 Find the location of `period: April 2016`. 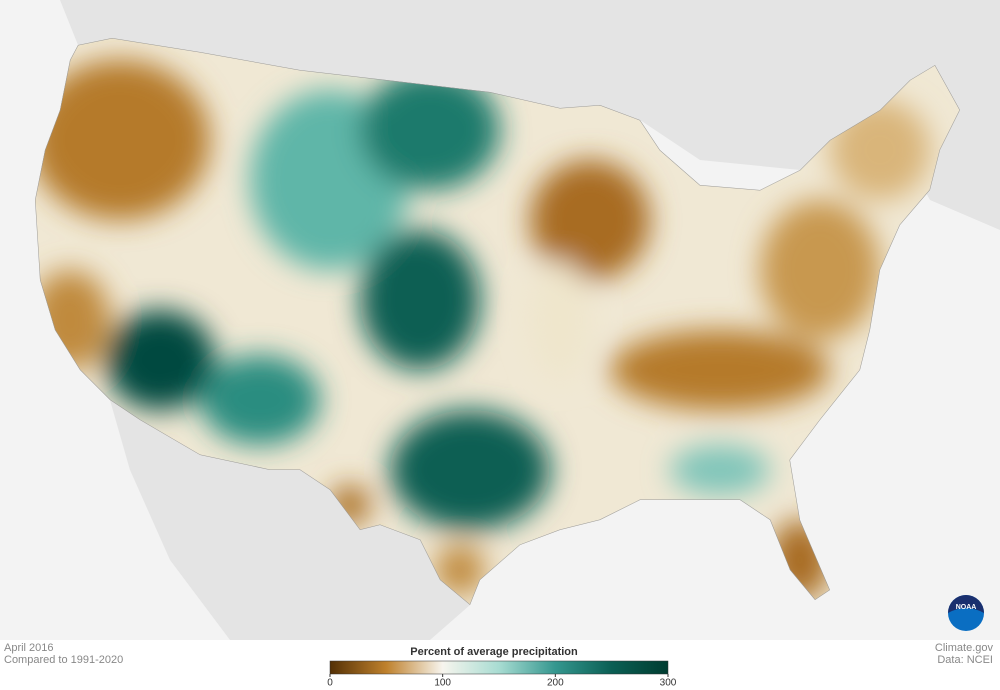

period: April 2016 is located at coordinates (29, 648).